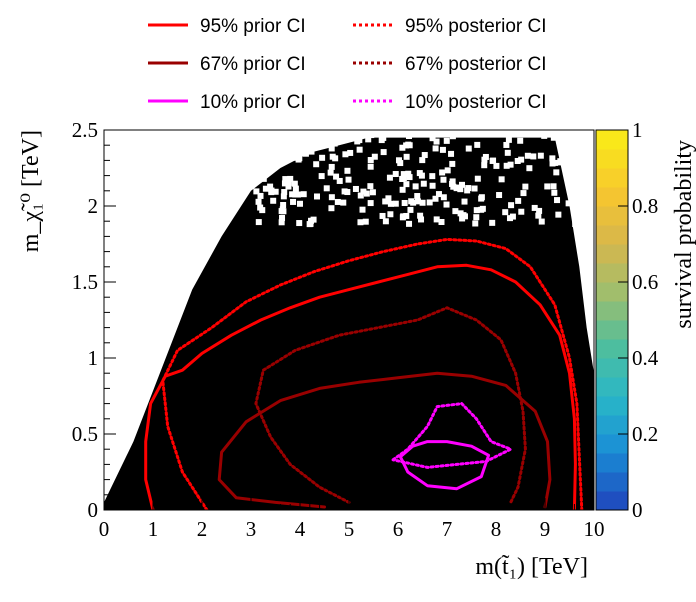 This screenshot has height=602, width=696. Describe the element at coordinates (447, 529) in the screenshot. I see `x-tick-label: 7` at that location.